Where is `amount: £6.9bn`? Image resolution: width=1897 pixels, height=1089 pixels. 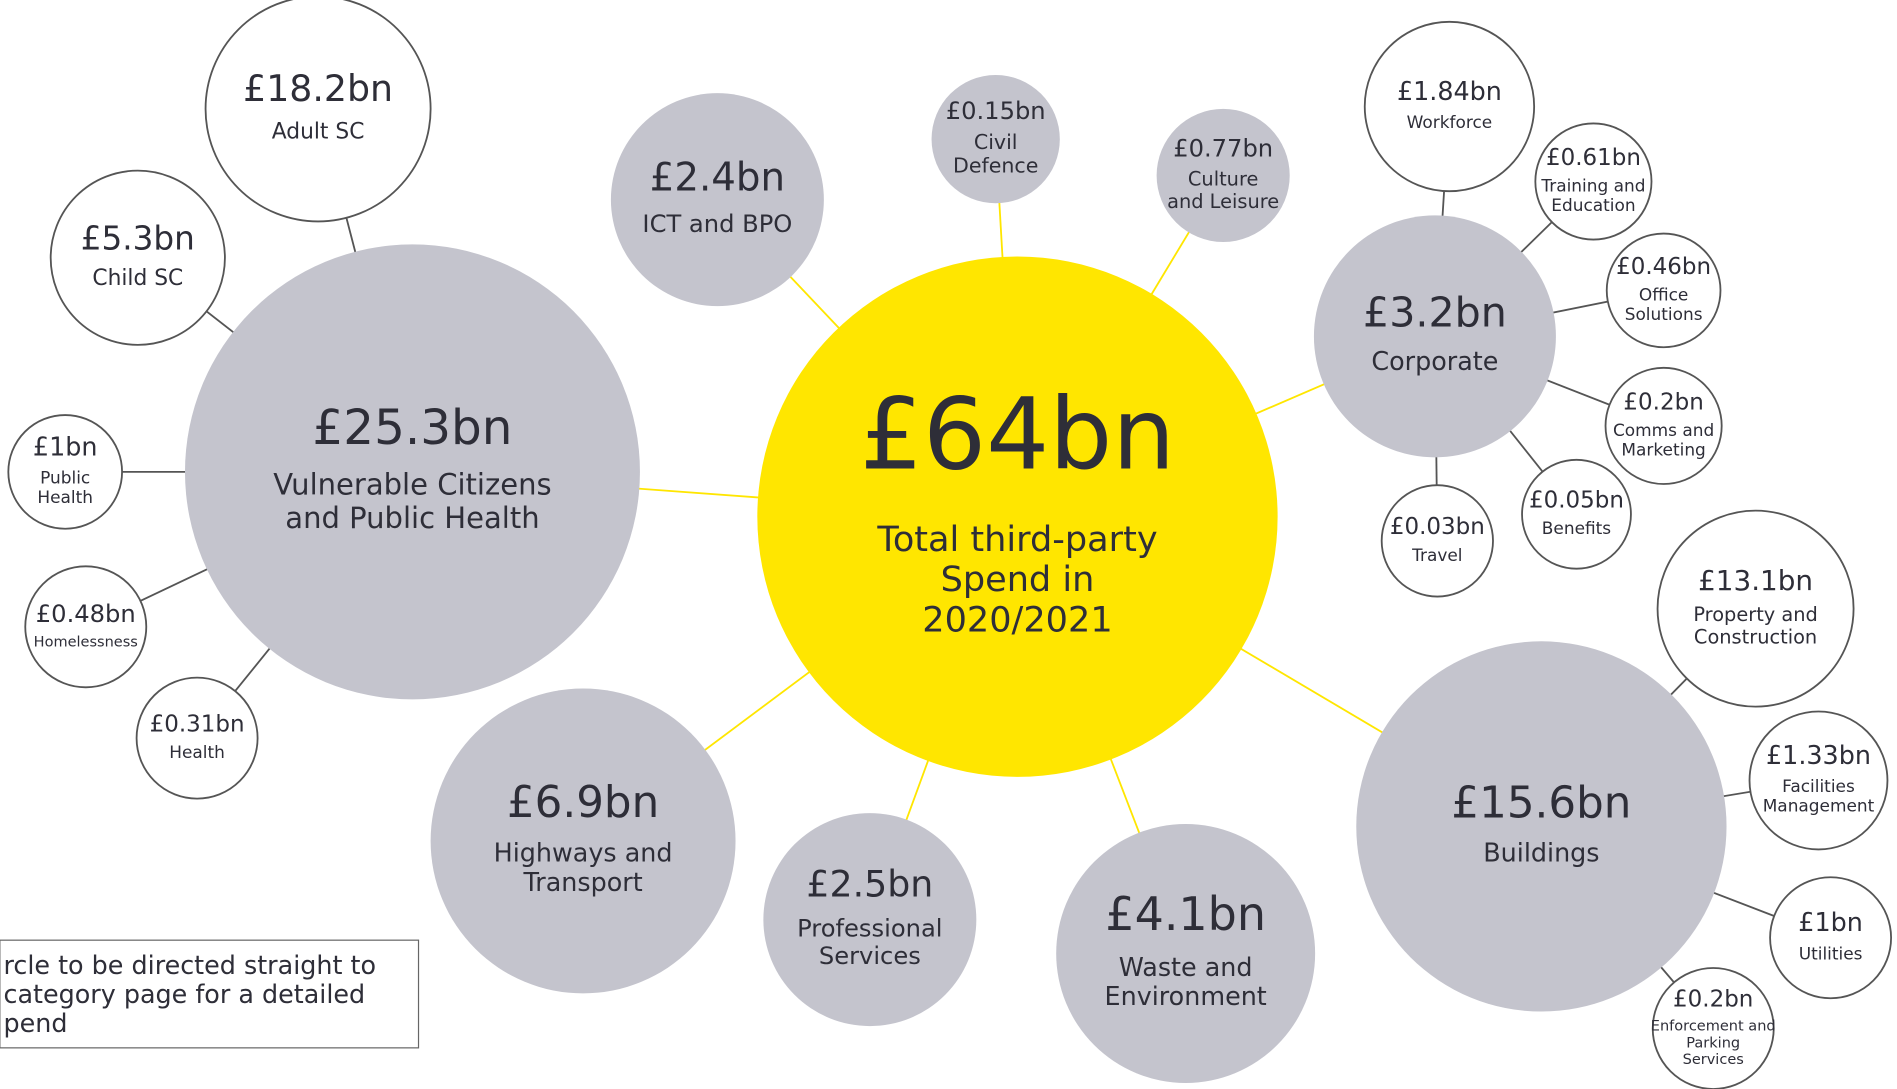
amount: £6.9bn is located at coordinates (583, 803).